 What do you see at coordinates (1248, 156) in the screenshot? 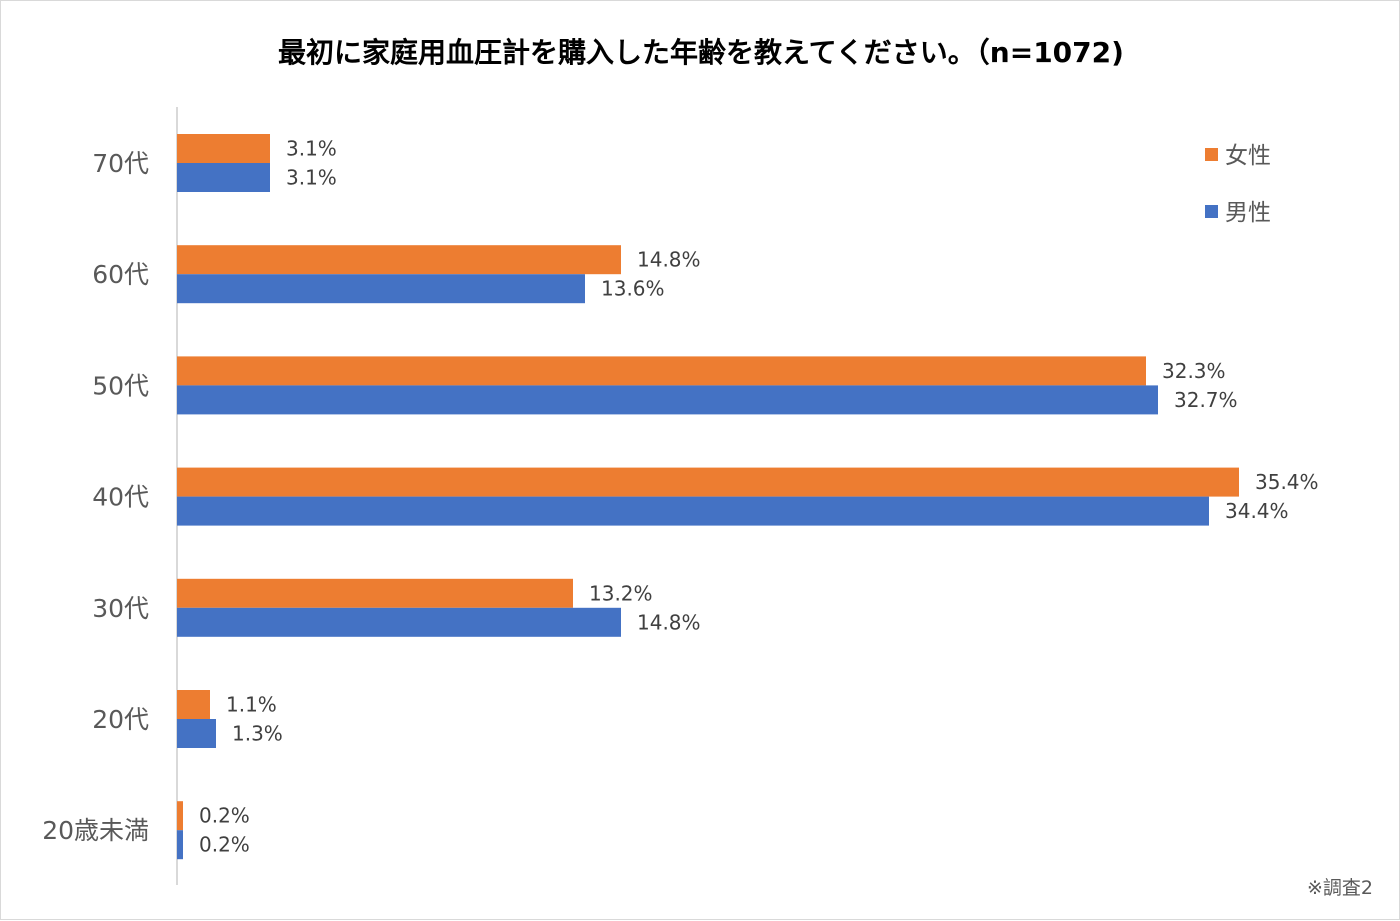
I see `legend-label-female: 女性` at bounding box center [1248, 156].